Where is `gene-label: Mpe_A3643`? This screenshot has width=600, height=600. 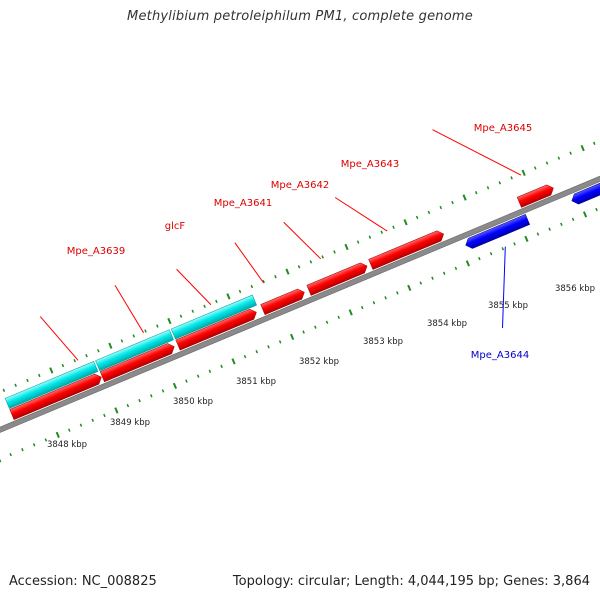 gene-label: Mpe_A3643 is located at coordinates (370, 164).